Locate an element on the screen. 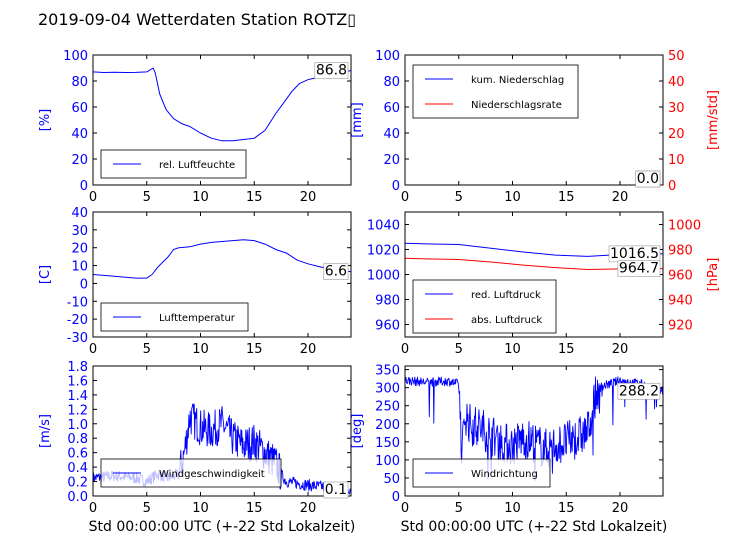 The image size is (736, 552). y-tick-label: 1.8 is located at coordinates (77, 367).